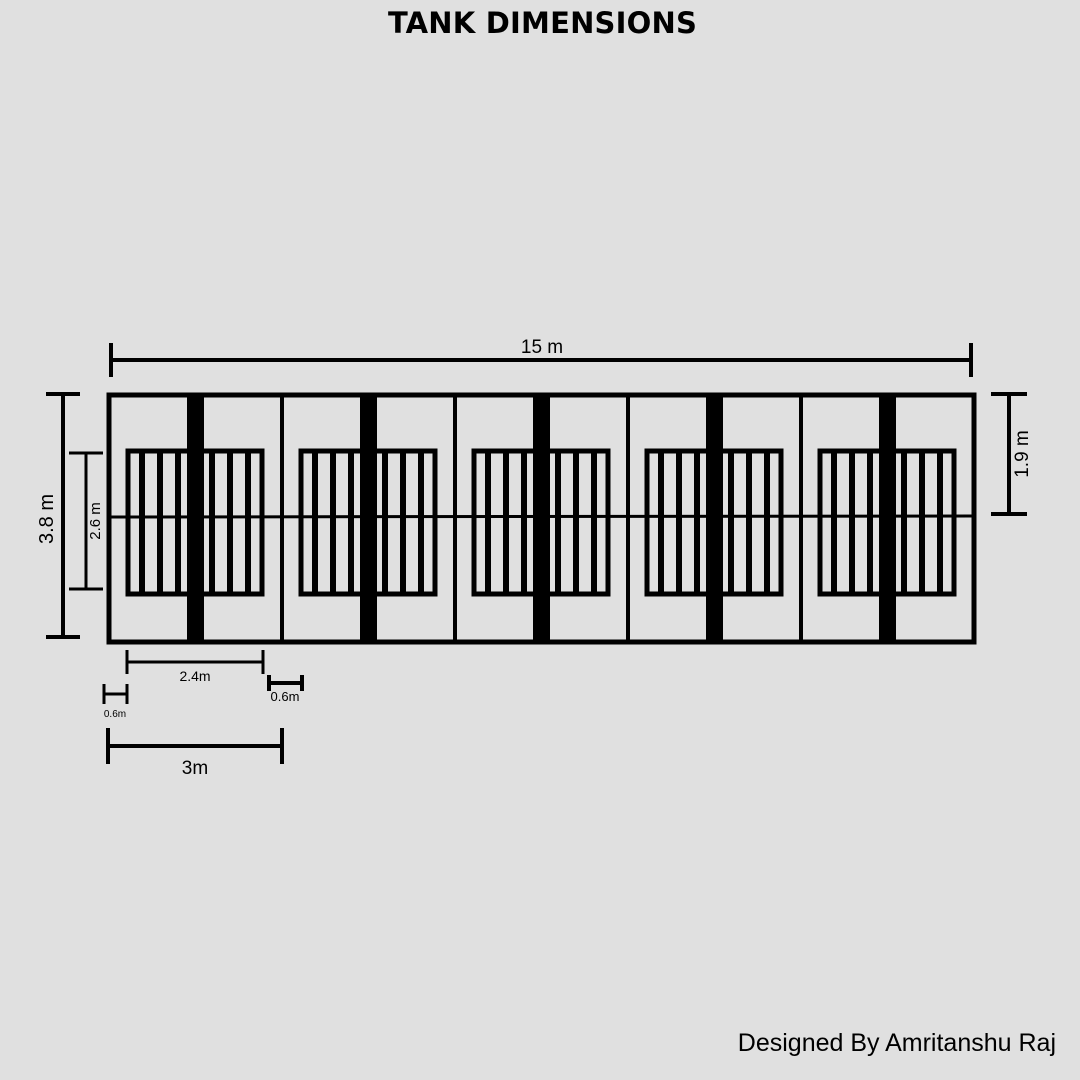  I want to click on dimension-label-total-width: 3.8 m, so click(47, 519).